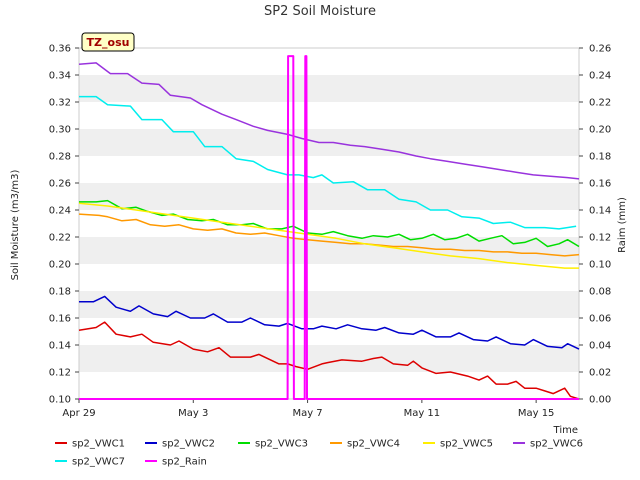 Image resolution: width=640 pixels, height=480 pixels. Describe the element at coordinates (600, 211) in the screenshot. I see `y2-tick-label: 0.14` at that location.